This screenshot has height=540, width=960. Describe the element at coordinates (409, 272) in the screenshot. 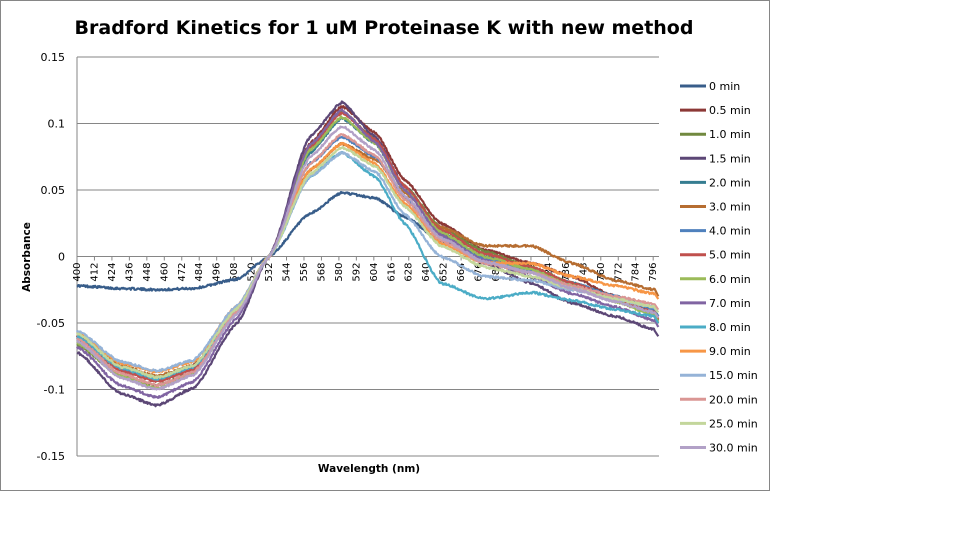

I see `x-tick-label: 628` at that location.